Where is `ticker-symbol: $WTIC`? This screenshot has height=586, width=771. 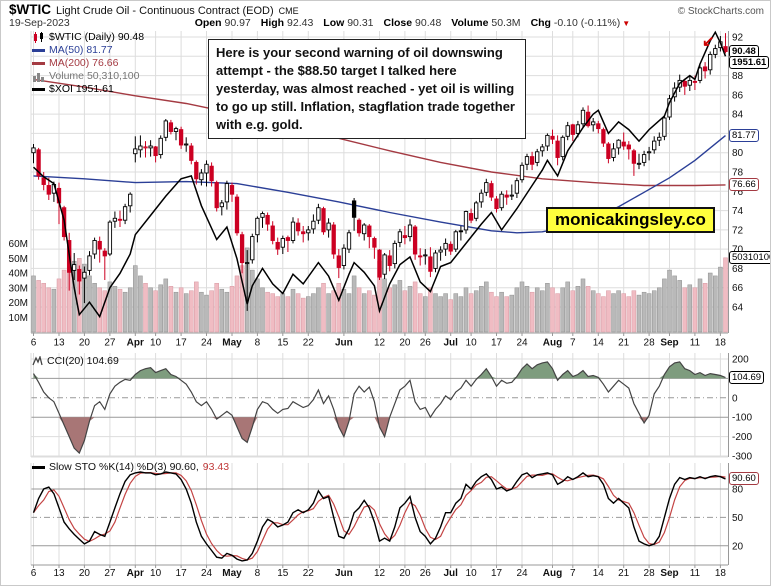
ticker-symbol: $WTIC is located at coordinates (30, 9).